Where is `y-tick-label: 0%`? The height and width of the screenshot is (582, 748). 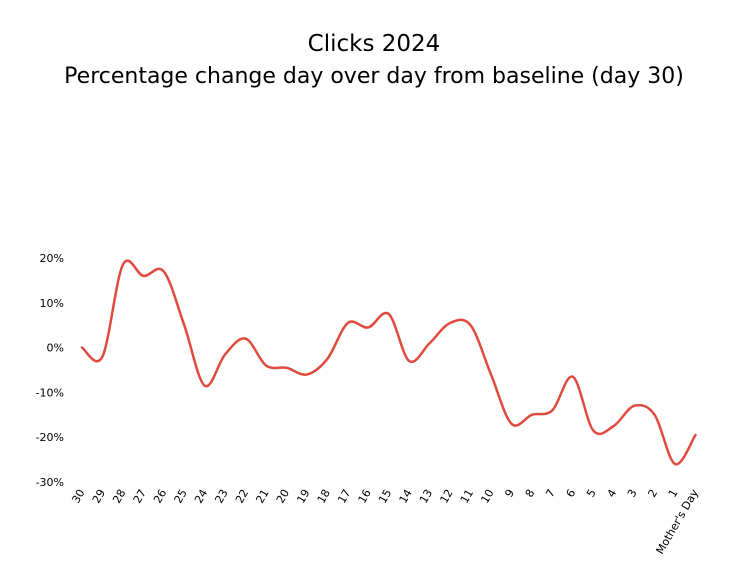
y-tick-label: 0% is located at coordinates (55, 348).